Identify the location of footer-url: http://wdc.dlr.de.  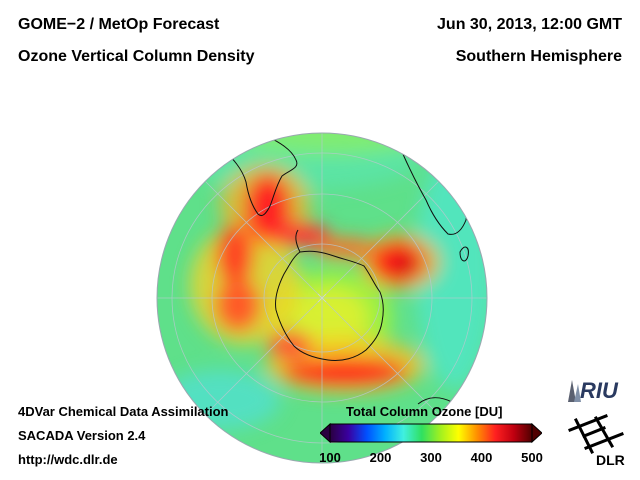
(68, 459).